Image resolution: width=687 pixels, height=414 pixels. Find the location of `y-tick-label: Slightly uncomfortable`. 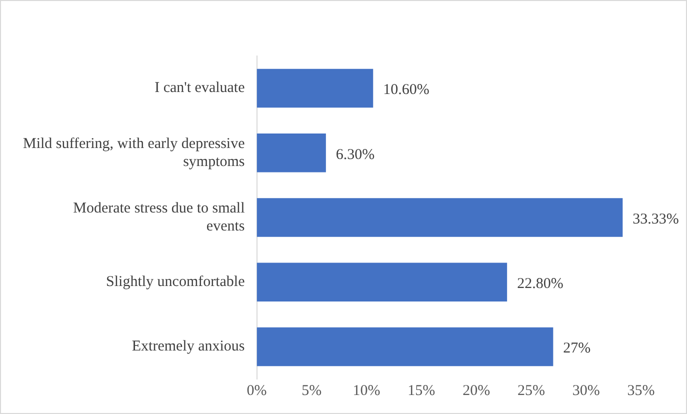

y-tick-label: Slightly uncomfortable is located at coordinates (176, 282).